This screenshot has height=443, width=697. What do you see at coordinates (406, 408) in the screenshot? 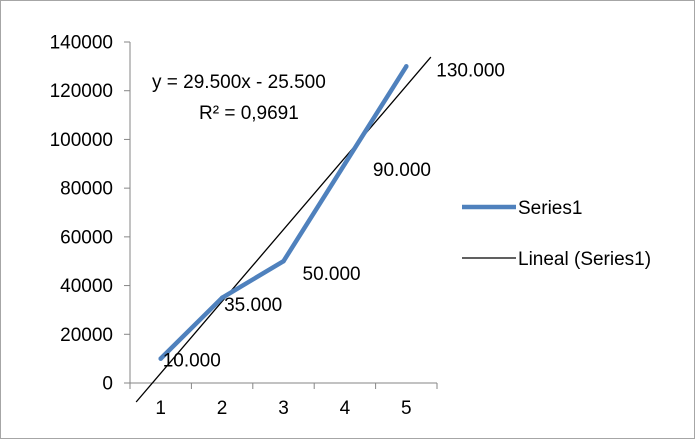
I see `x-tick-label: 5` at bounding box center [406, 408].